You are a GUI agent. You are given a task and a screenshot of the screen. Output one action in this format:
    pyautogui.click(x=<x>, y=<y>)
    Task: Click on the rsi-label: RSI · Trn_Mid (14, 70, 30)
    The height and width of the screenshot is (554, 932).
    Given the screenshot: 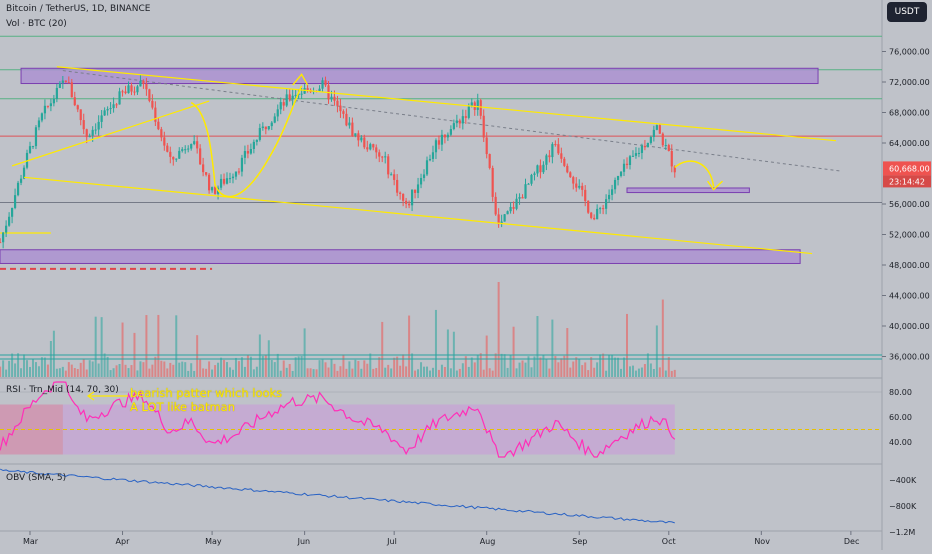 What is the action you would take?
    pyautogui.click(x=62, y=390)
    